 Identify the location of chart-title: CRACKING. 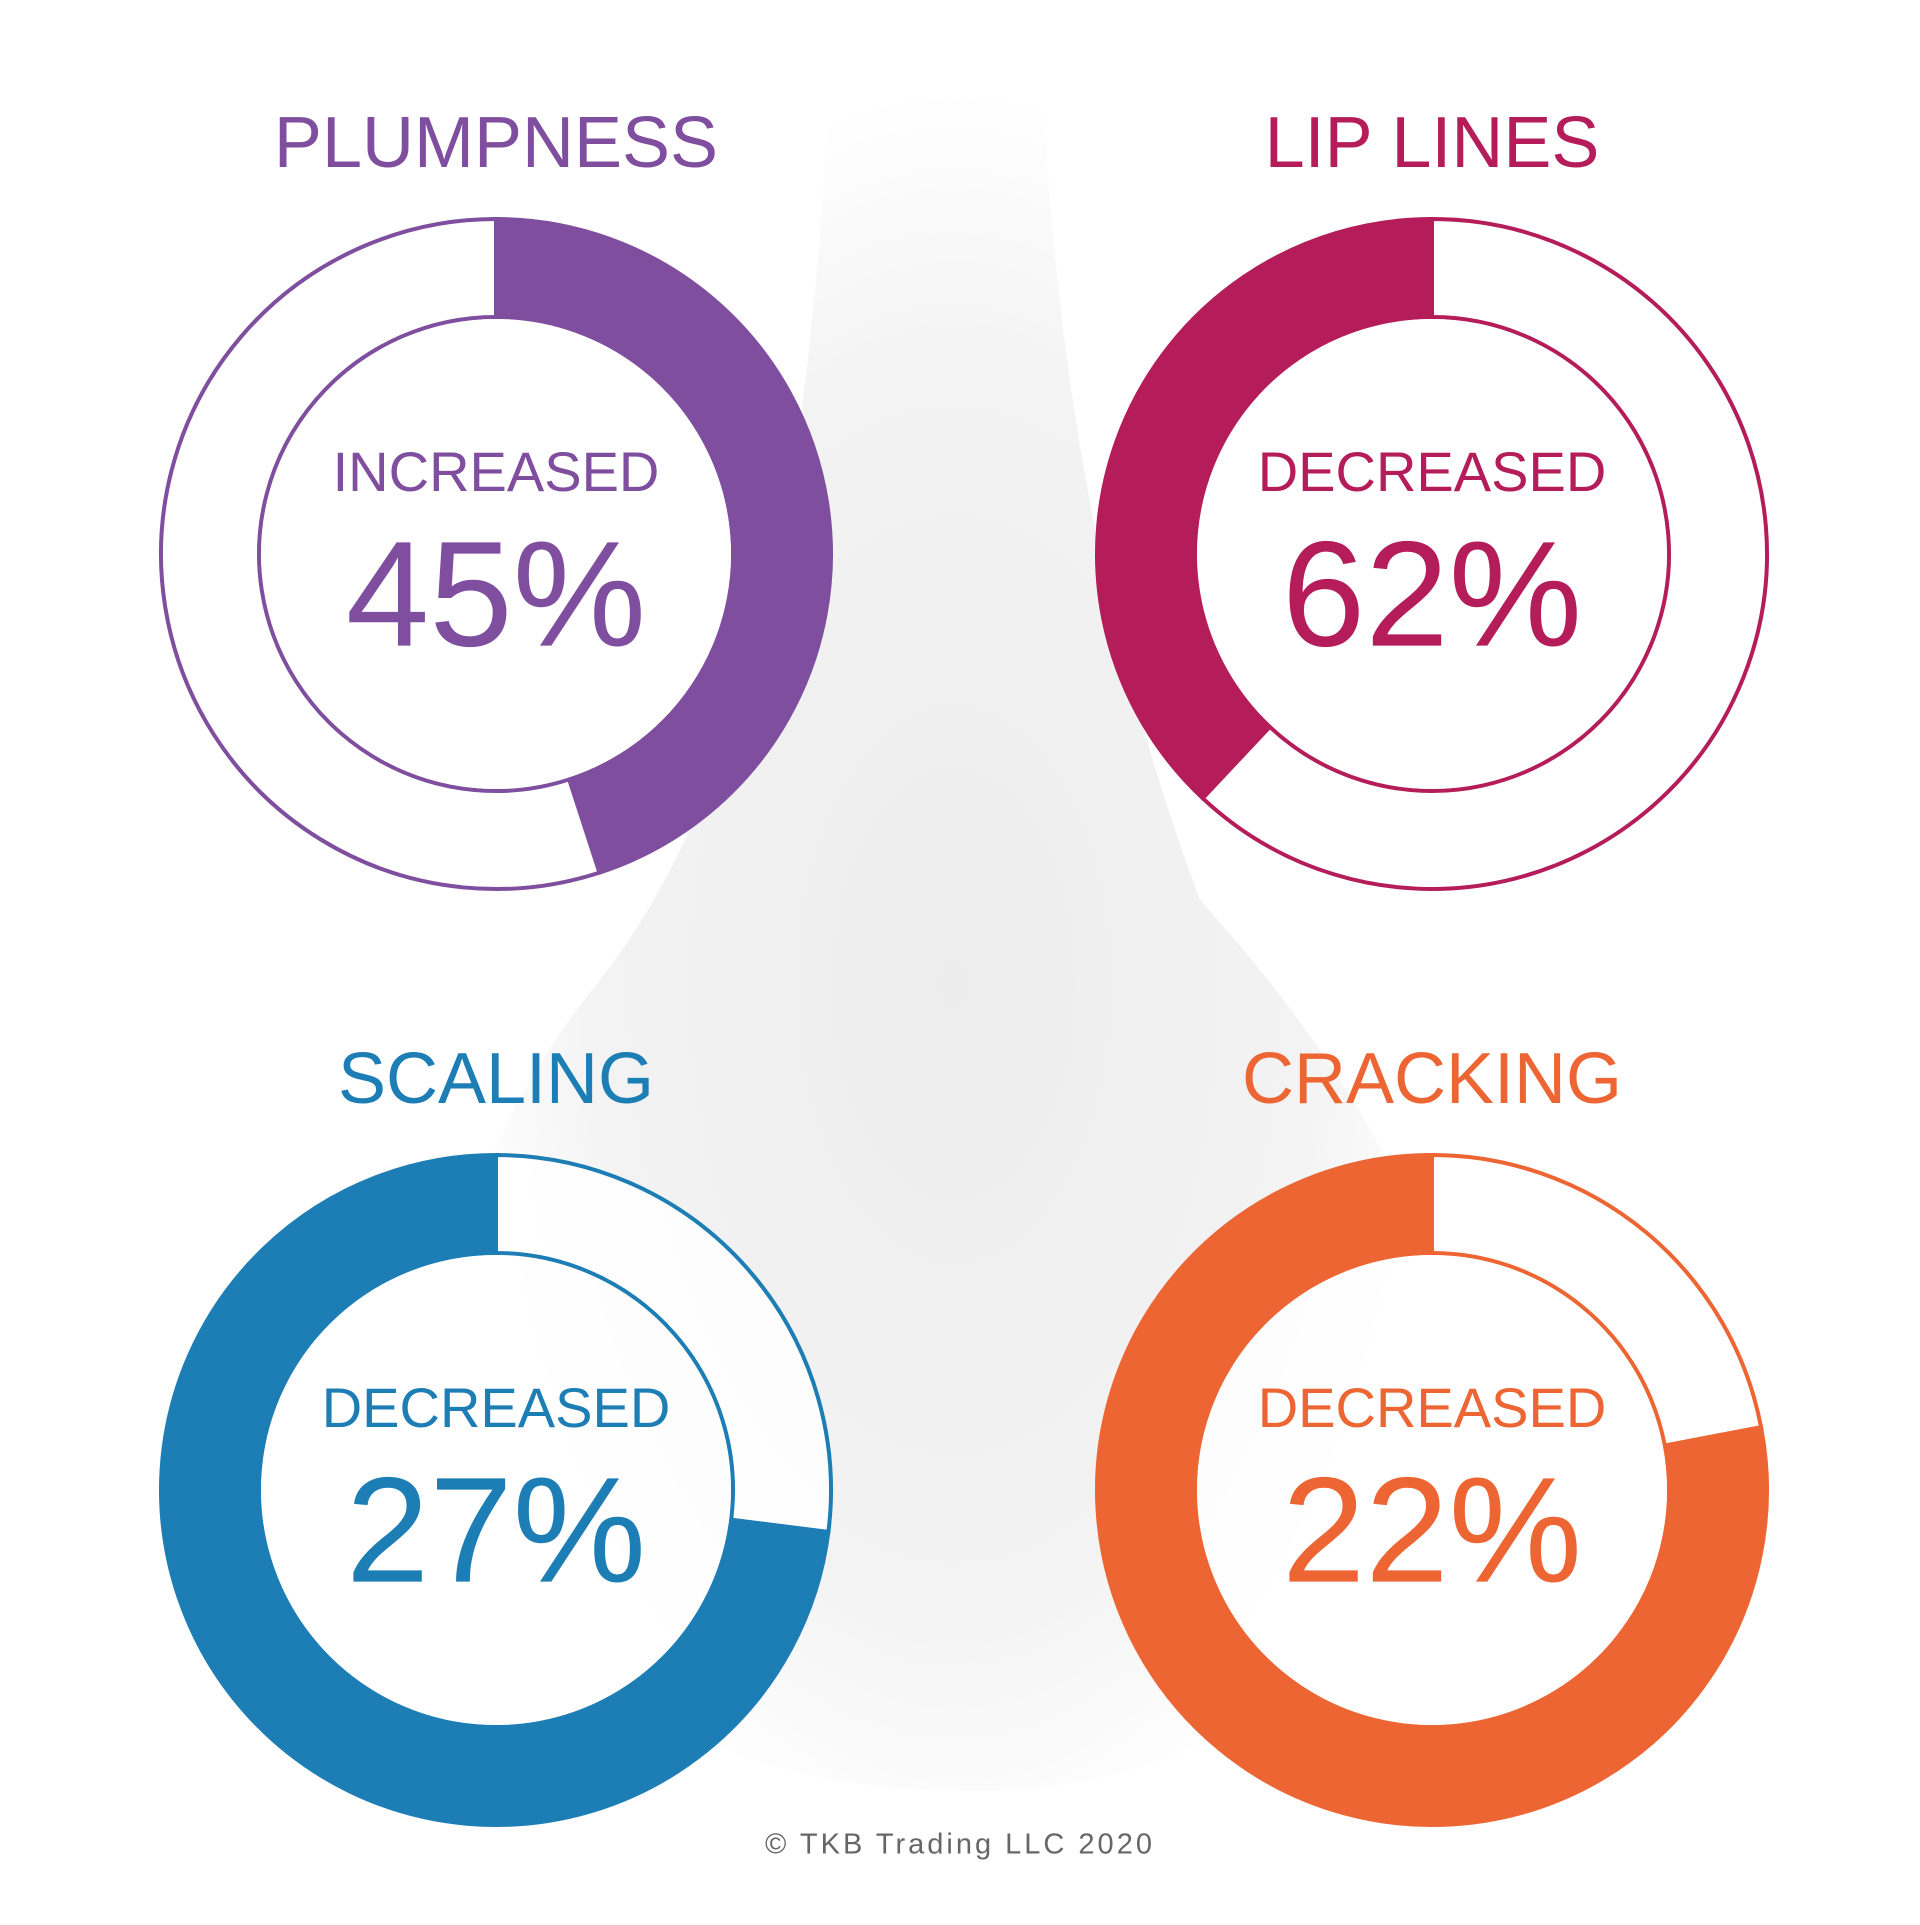
(1432, 1079).